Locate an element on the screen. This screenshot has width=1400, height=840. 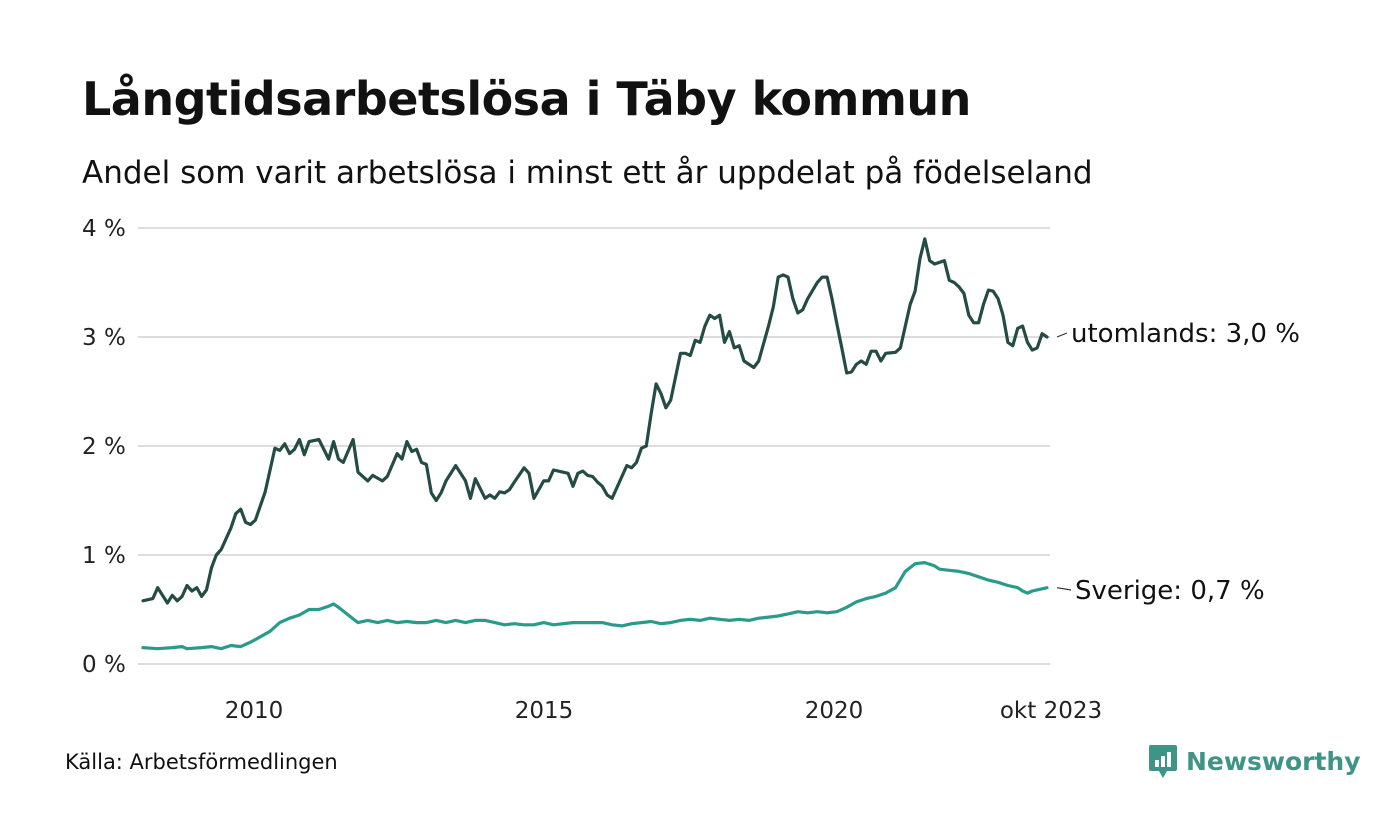
source-note: Källa: Arbetsförmedlingen is located at coordinates (201, 762).